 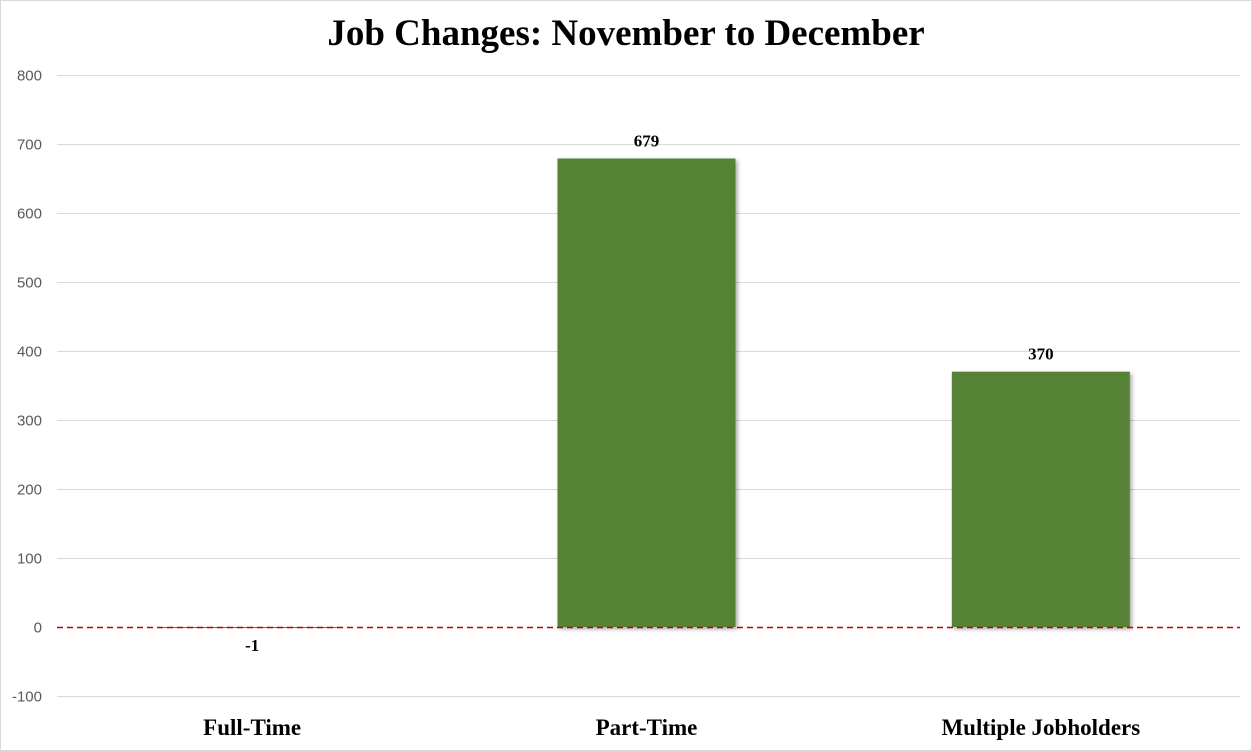 I want to click on chart-title: Job Changes: November to December, so click(x=626, y=33).